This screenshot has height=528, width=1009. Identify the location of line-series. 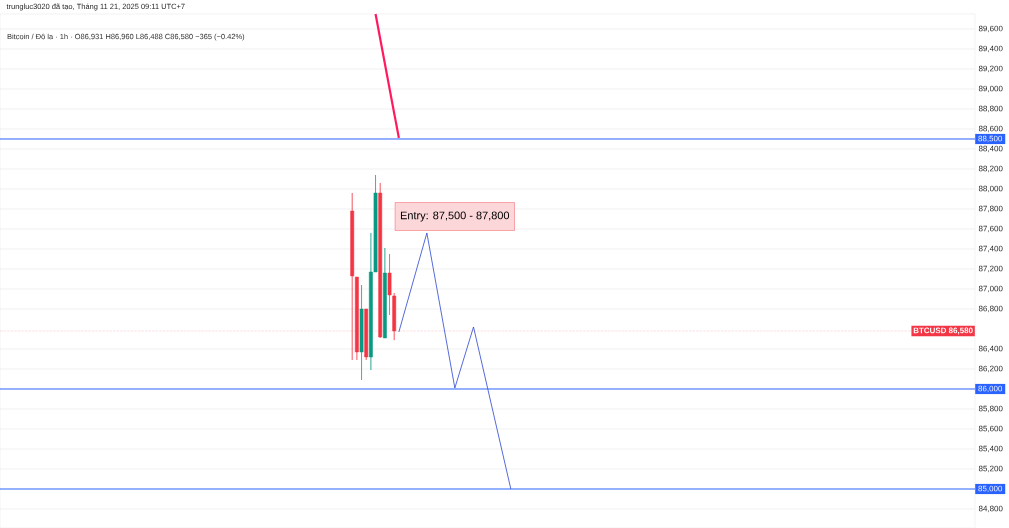
(455, 361).